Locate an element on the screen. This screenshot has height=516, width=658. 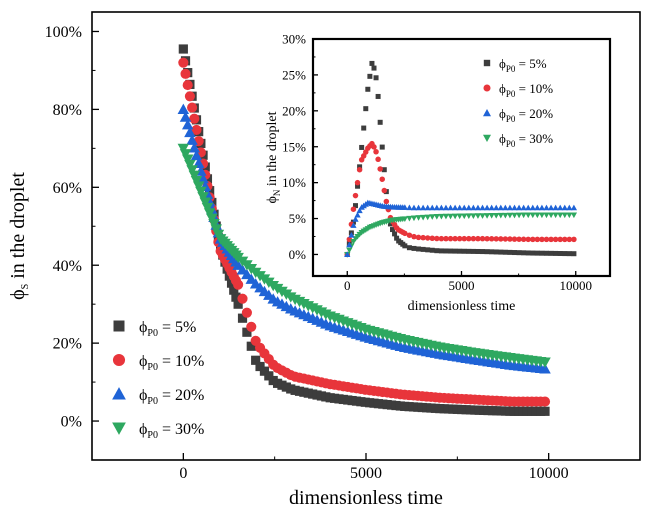
inset-y-tick-label: 0% is located at coordinates (298, 254).